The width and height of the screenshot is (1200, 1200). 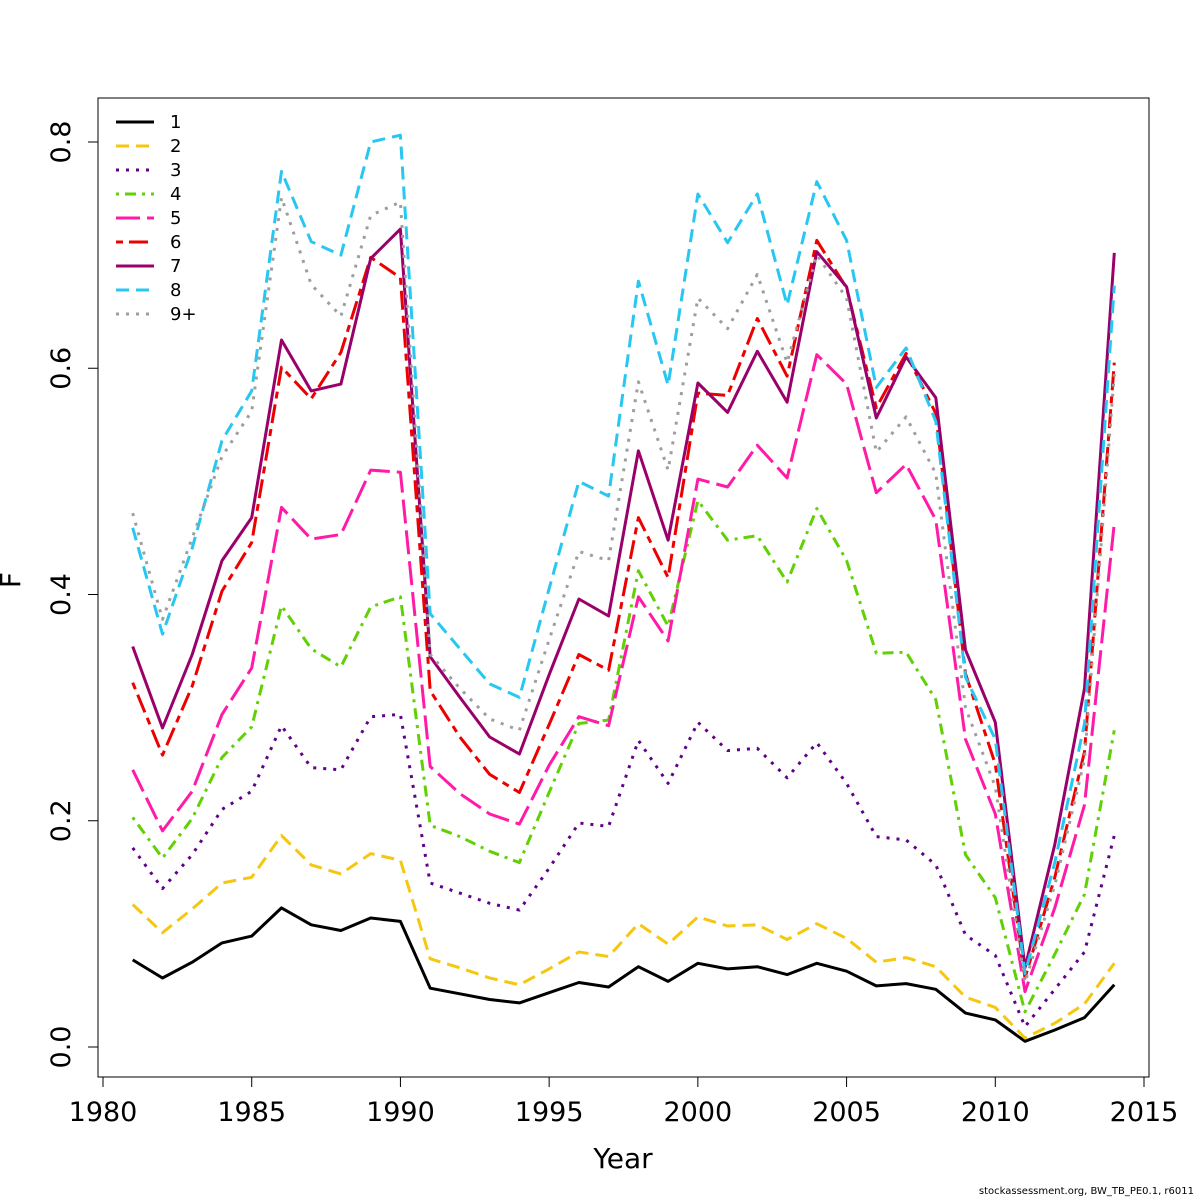 I want to click on x-tick-label: 1995, so click(x=549, y=1112).